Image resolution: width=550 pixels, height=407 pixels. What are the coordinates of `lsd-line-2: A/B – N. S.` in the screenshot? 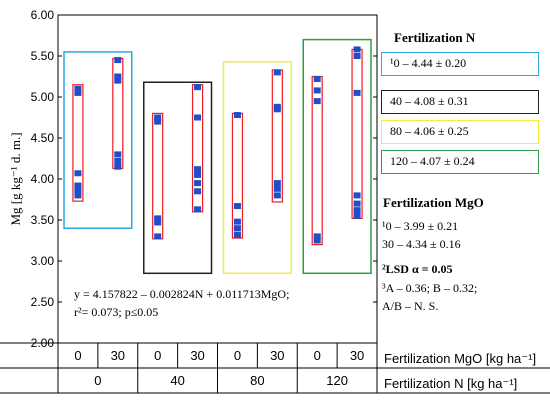 It's located at (410, 306).